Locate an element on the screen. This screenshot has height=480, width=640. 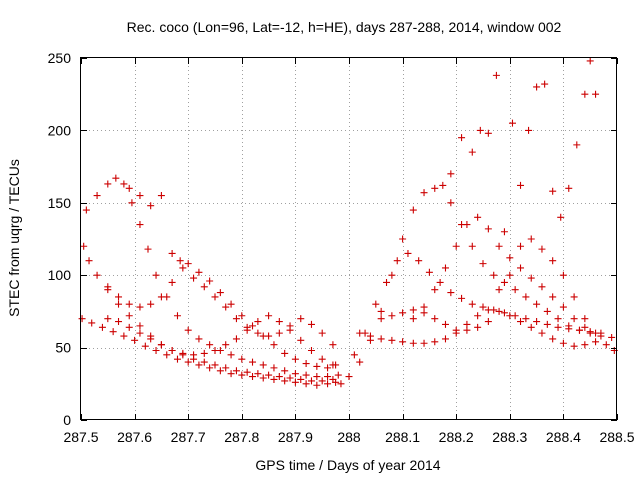
x-tick-label: 287.7 is located at coordinates (188, 437).